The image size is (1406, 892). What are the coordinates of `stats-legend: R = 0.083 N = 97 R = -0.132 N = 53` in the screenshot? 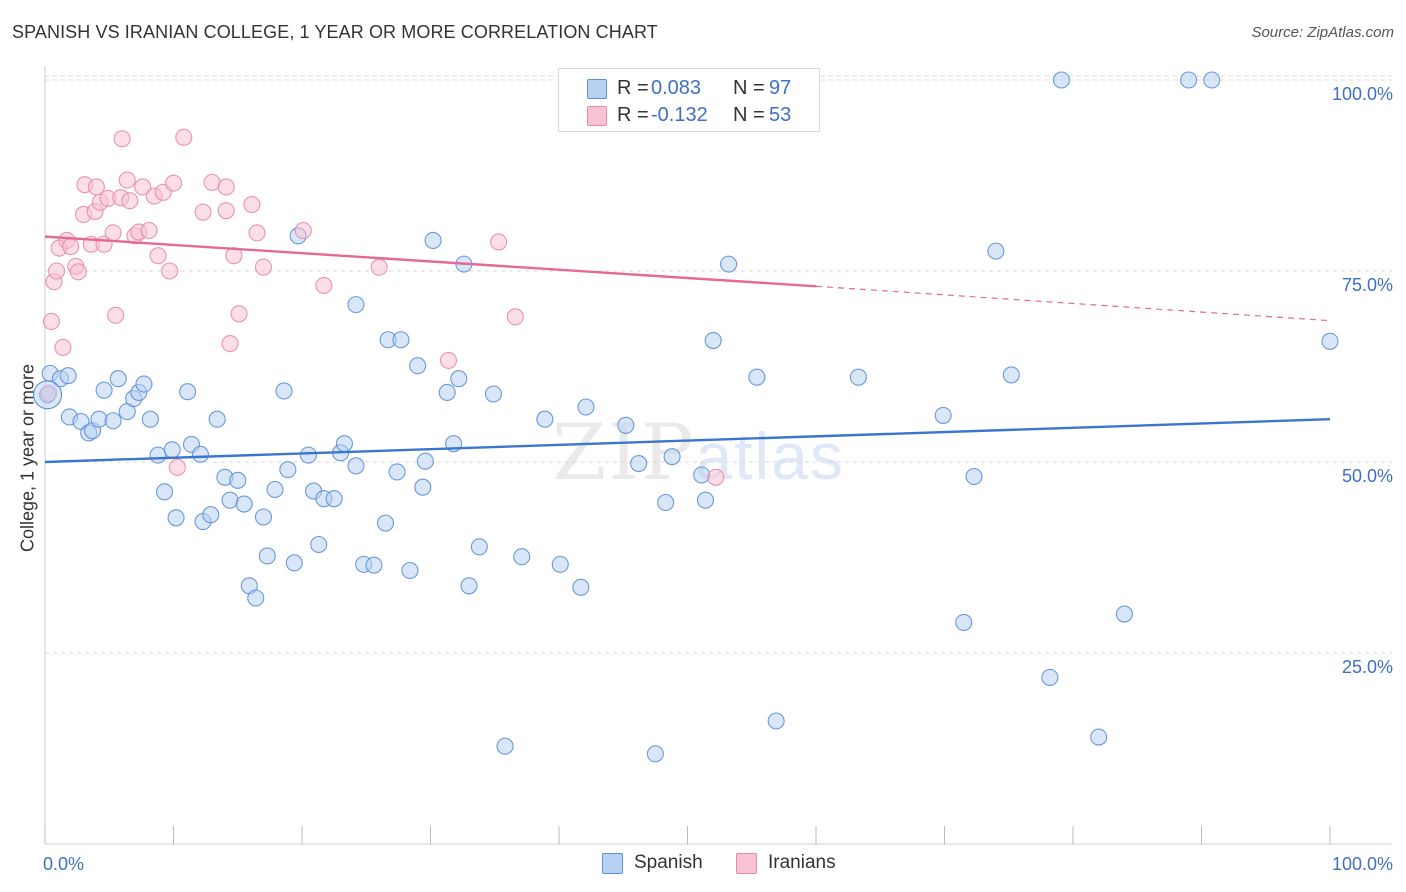 It's located at (689, 100).